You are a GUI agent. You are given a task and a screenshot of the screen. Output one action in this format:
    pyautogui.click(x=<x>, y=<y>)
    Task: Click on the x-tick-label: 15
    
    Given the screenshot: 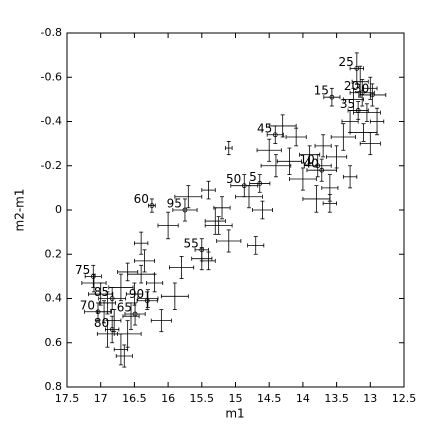 What is the action you would take?
    pyautogui.click(x=236, y=398)
    